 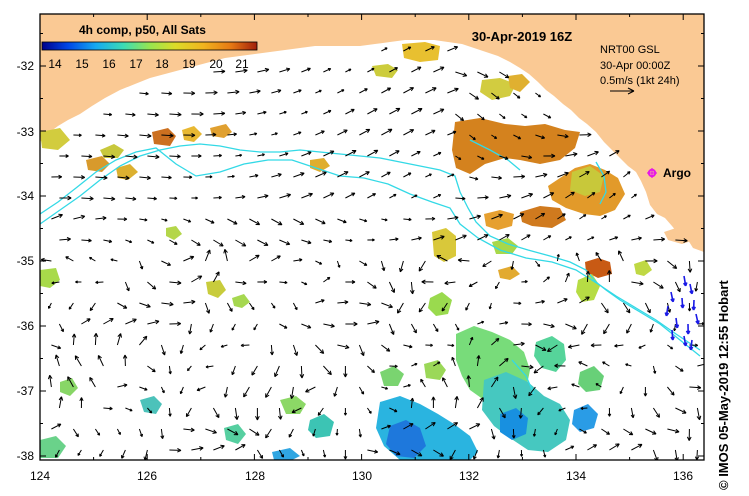 What do you see at coordinates (622, 91) in the screenshot?
I see `scale-arrow-icon` at bounding box center [622, 91].